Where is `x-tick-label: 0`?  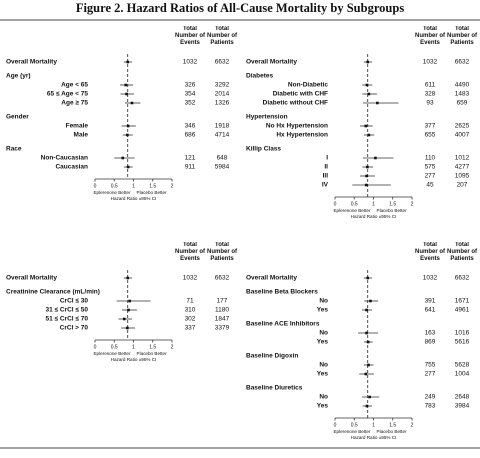 x-tick-label: 0 is located at coordinates (335, 425).